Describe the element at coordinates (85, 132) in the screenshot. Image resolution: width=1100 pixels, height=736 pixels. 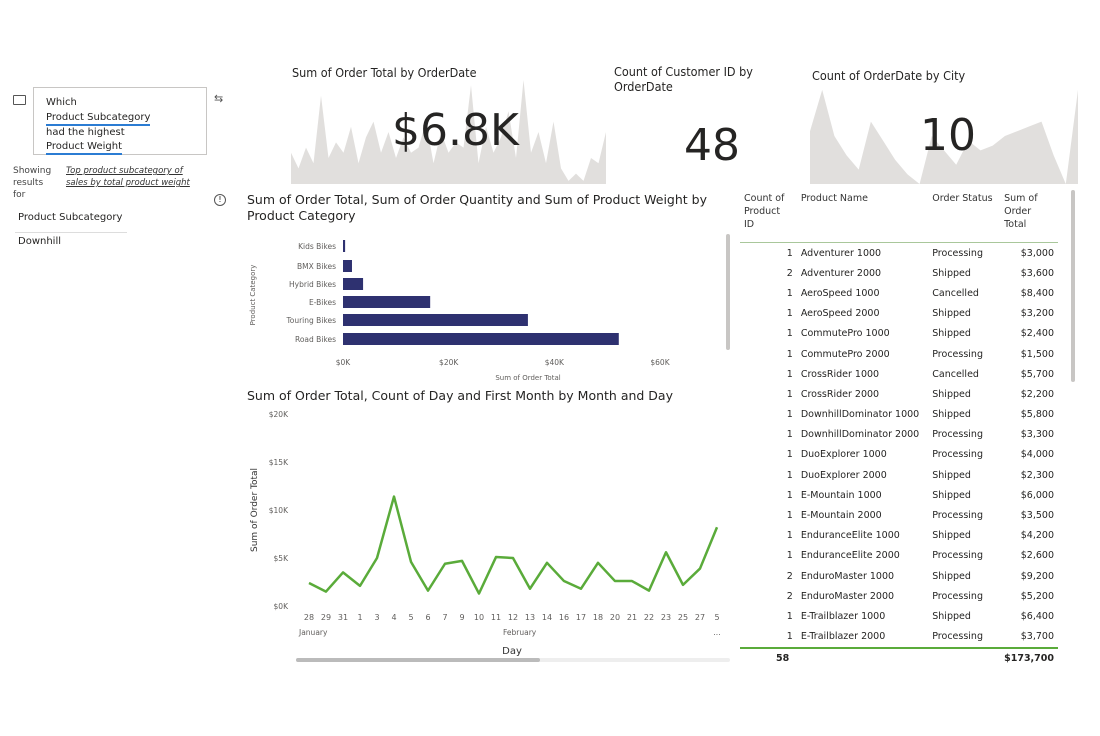
I see `qa-word: had the highest` at that location.